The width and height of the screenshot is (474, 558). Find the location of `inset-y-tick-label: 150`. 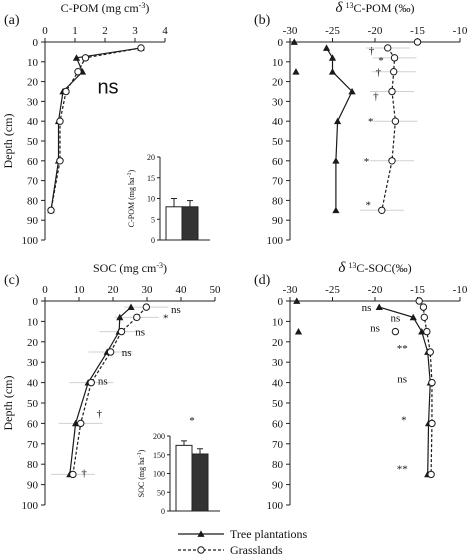

inset-y-tick-label: 150 is located at coordinates (159, 455).